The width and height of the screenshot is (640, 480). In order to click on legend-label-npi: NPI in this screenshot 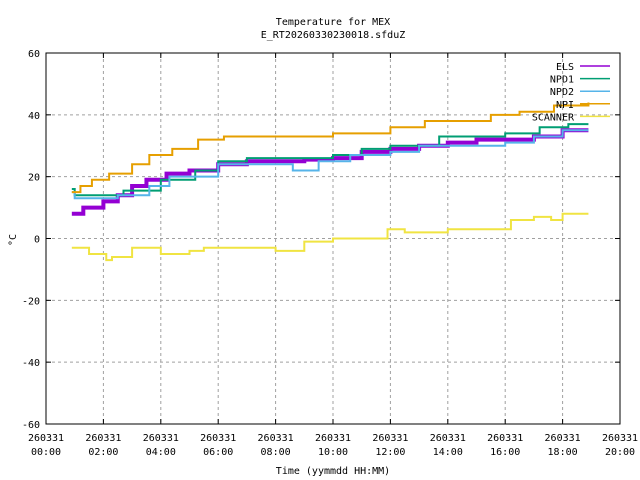, I will do `click(565, 105)`.